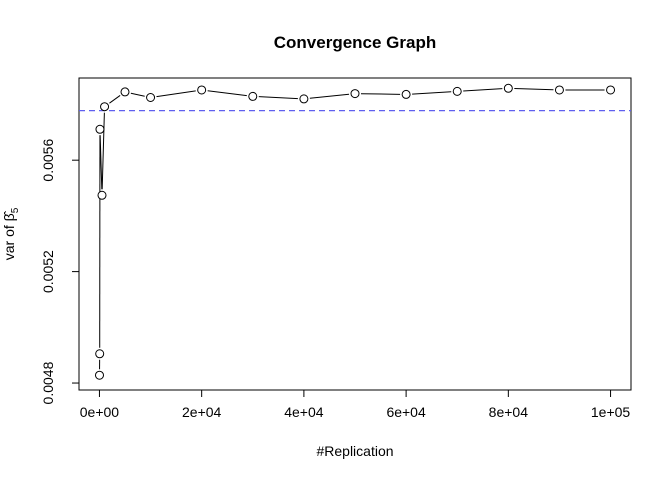  I want to click on y-tick-label: 0.0048, so click(48, 382).